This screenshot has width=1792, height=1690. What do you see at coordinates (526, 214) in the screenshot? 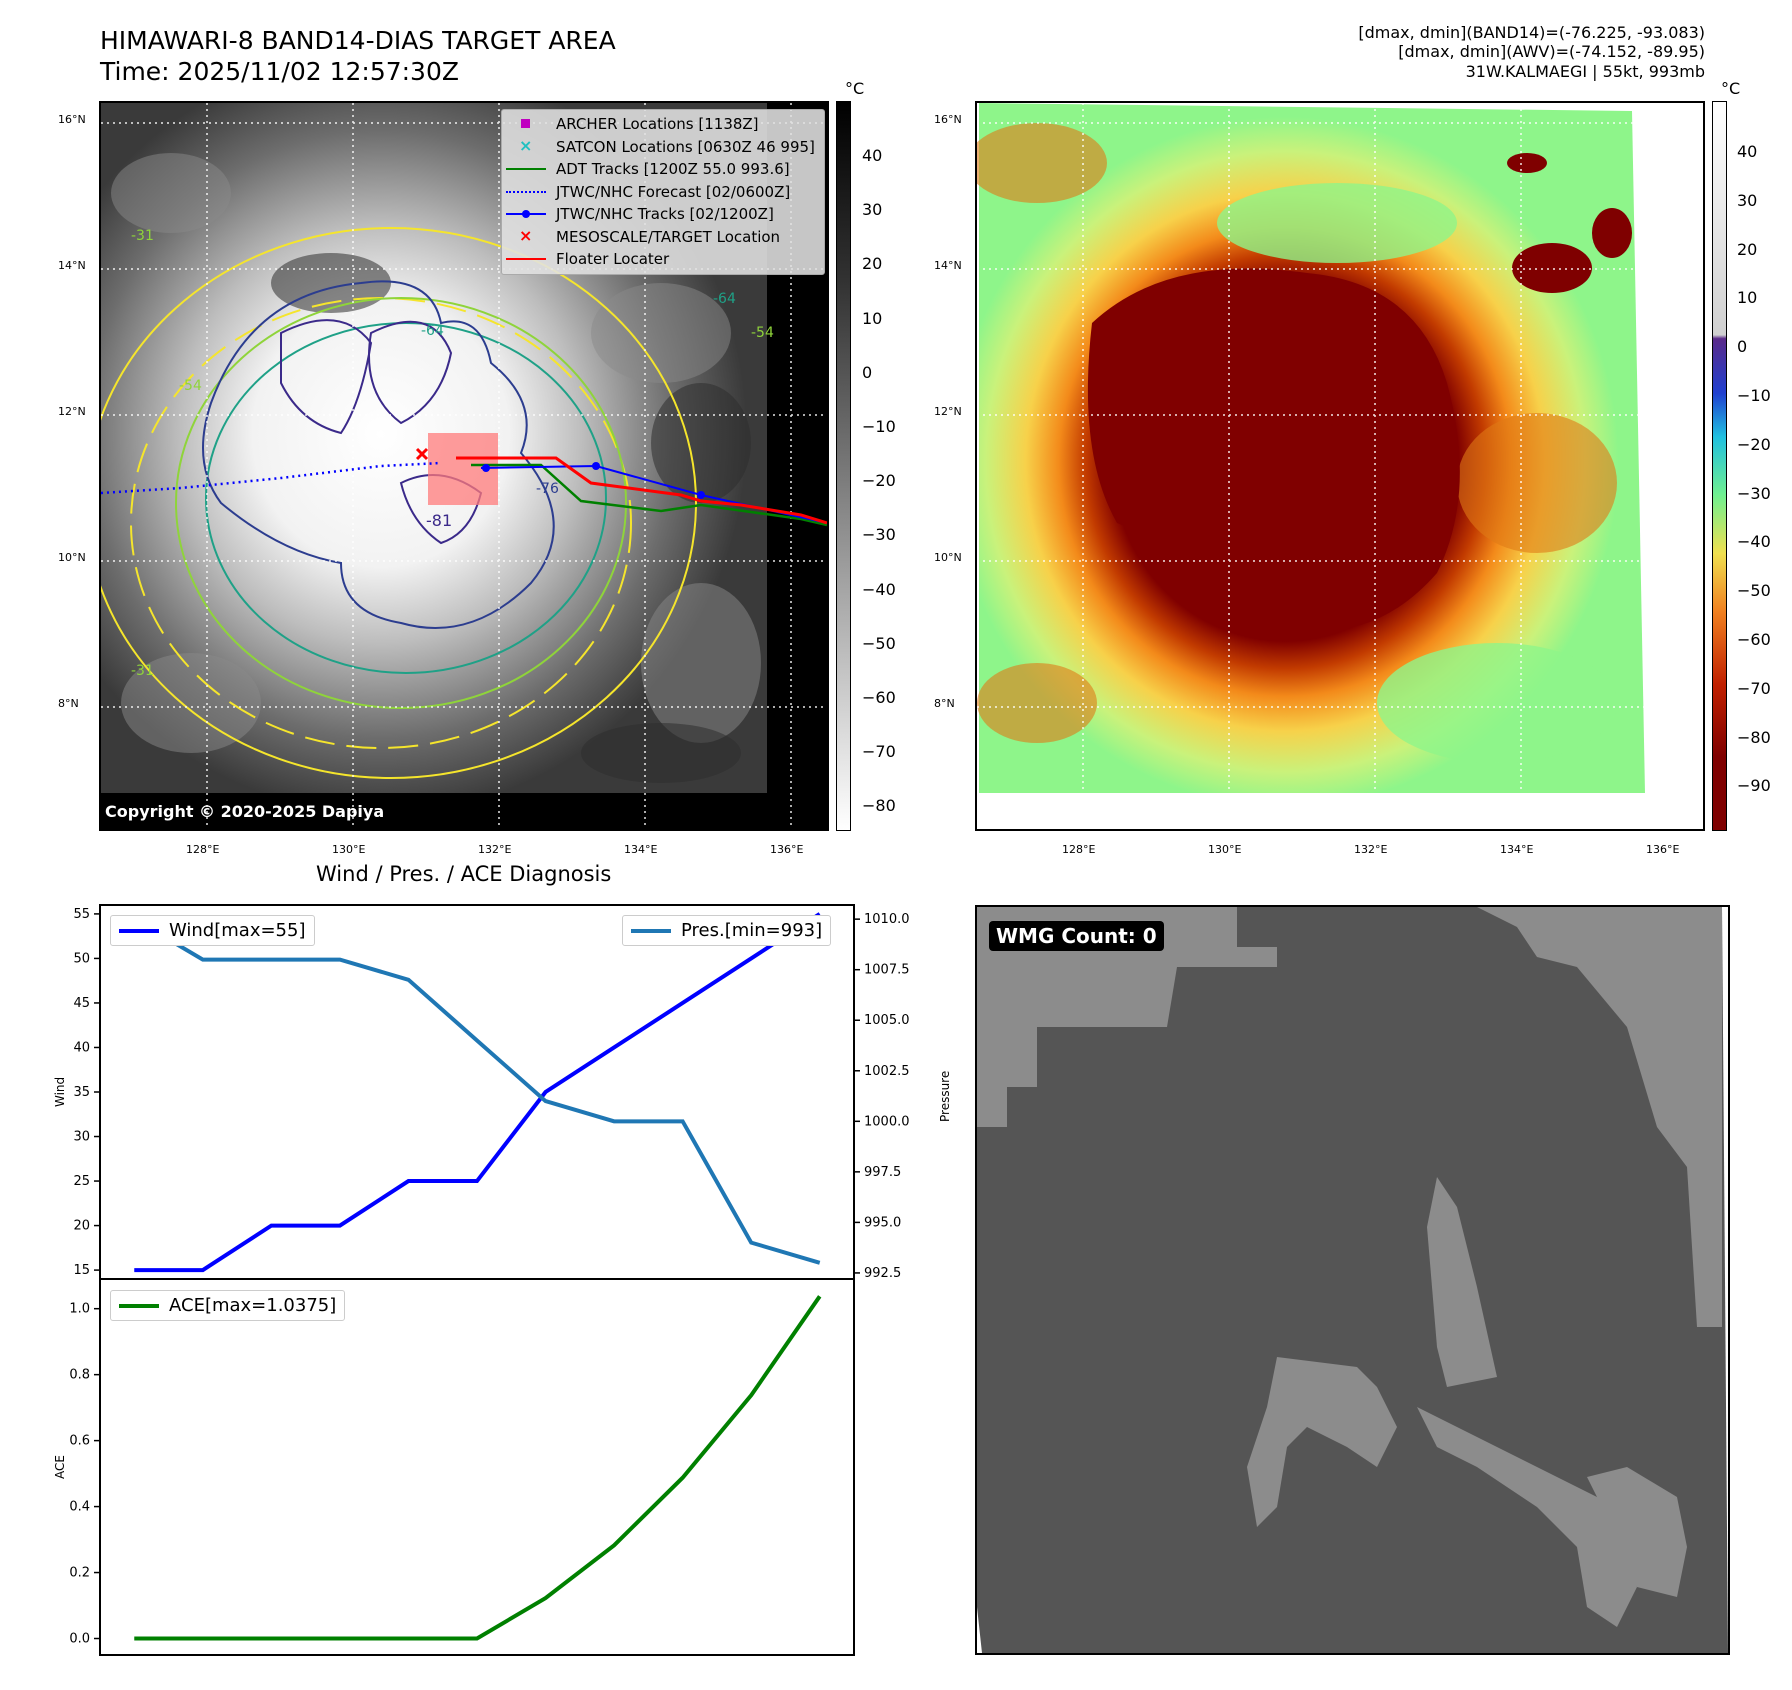
I see `line-dot-icon` at bounding box center [526, 214].